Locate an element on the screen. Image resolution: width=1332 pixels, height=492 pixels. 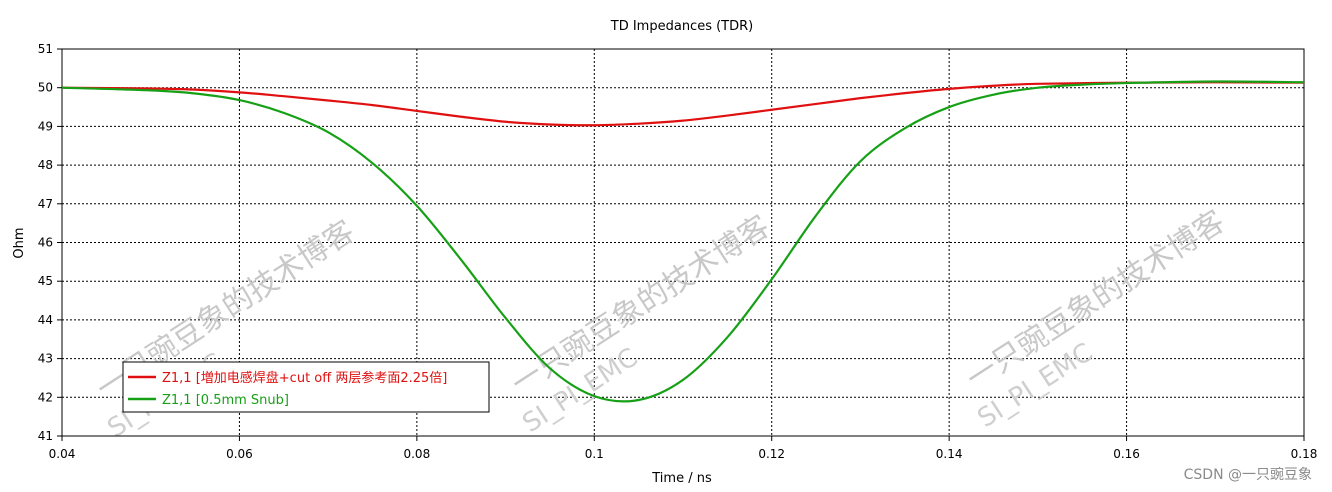
y-tick-label: 46 is located at coordinates (45, 243).